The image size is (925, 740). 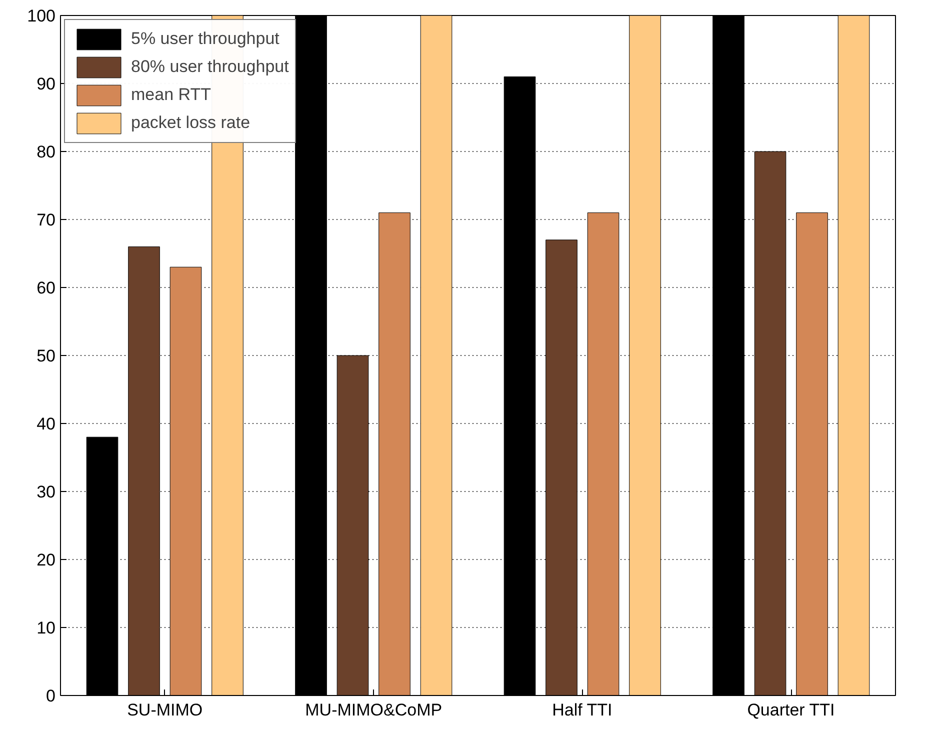 I want to click on y-tick-label: 100, so click(x=41, y=16).